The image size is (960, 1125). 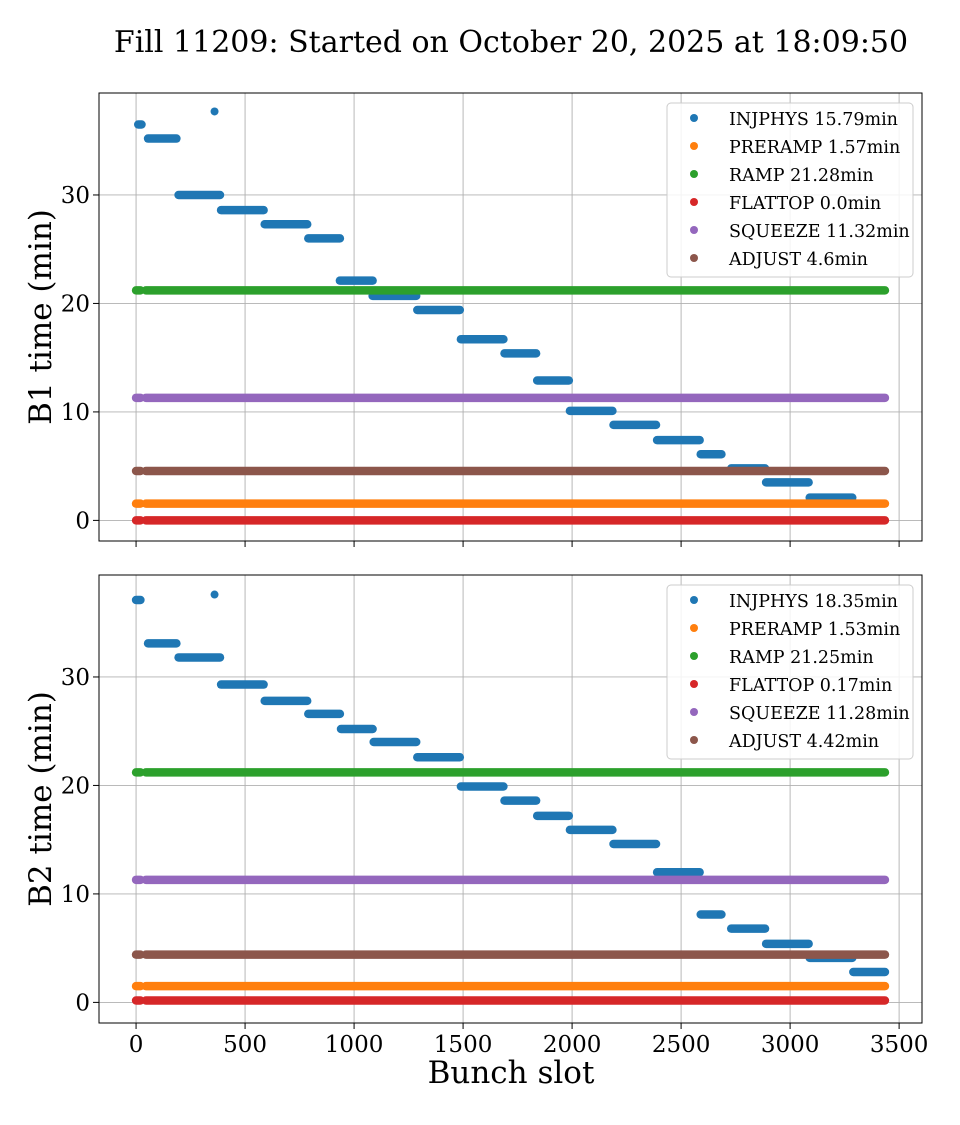 I want to click on x-tick-label: 2000, so click(x=572, y=1045).